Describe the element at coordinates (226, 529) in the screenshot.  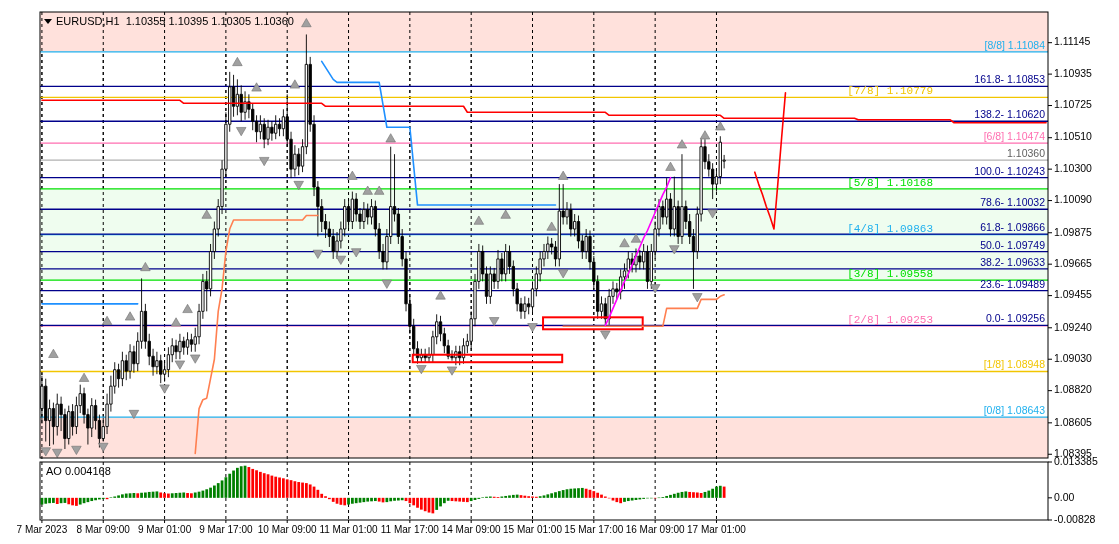
I see `x-tick-label: 9 Mar 17:00` at that location.